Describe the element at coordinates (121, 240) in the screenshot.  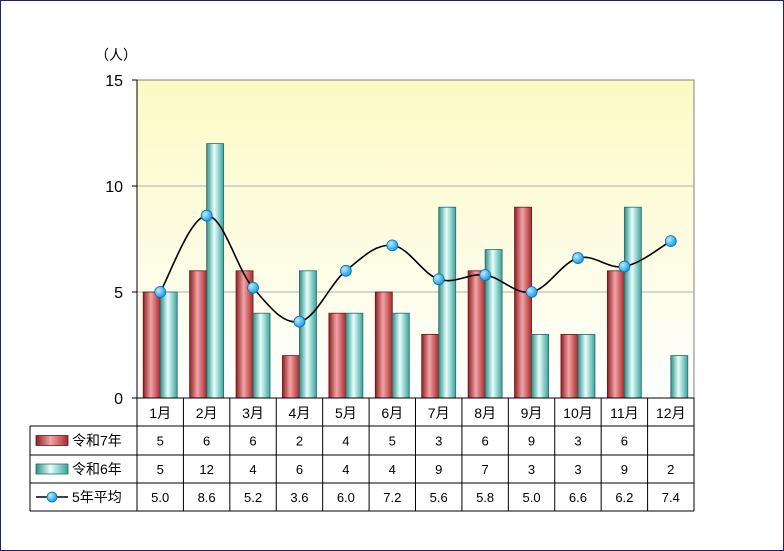
I see `y-axis-ticks: 0 5 10 15` at that location.